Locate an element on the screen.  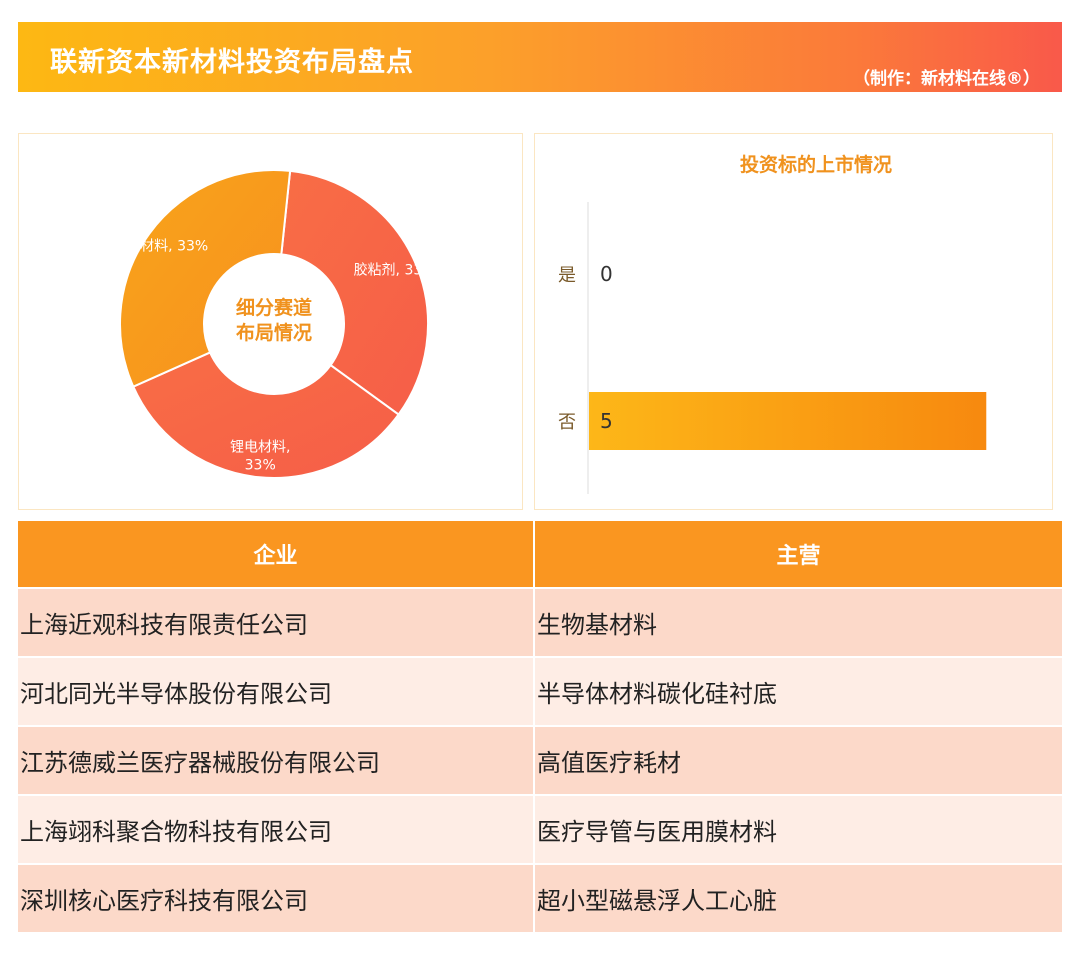
bar-value-yes: 0 is located at coordinates (606, 274).